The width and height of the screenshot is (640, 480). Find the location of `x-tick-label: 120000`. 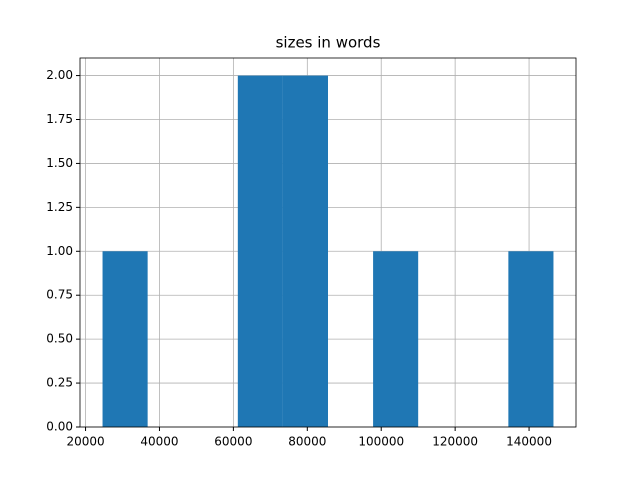

x-tick-label: 120000 is located at coordinates (455, 442).